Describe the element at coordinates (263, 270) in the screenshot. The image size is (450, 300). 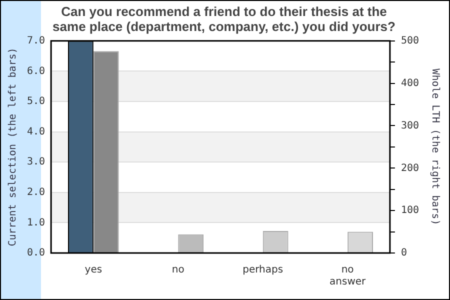
I see `x-tick-label: perhaps` at that location.